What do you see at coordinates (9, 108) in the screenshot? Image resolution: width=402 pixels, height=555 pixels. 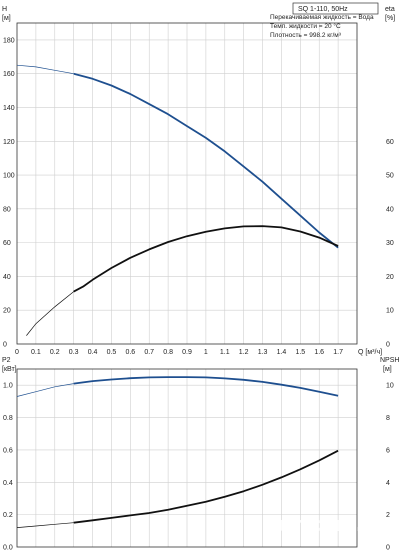 I see `top-left-tick-label: 140` at bounding box center [9, 108].